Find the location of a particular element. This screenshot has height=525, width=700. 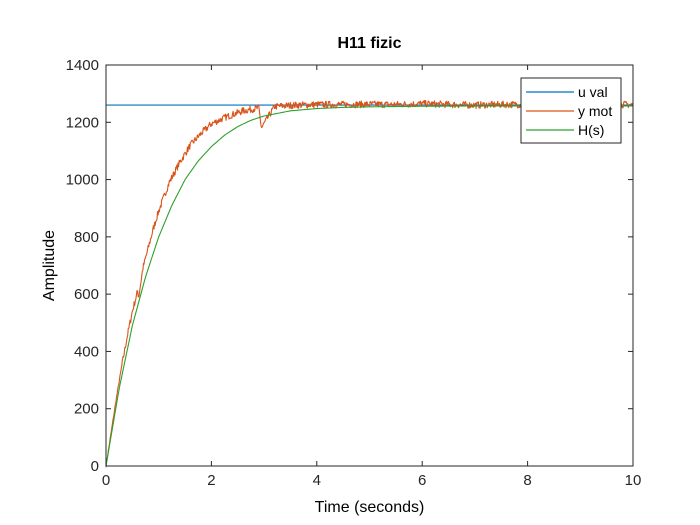

y-tick-label: 600 is located at coordinates (86, 294).